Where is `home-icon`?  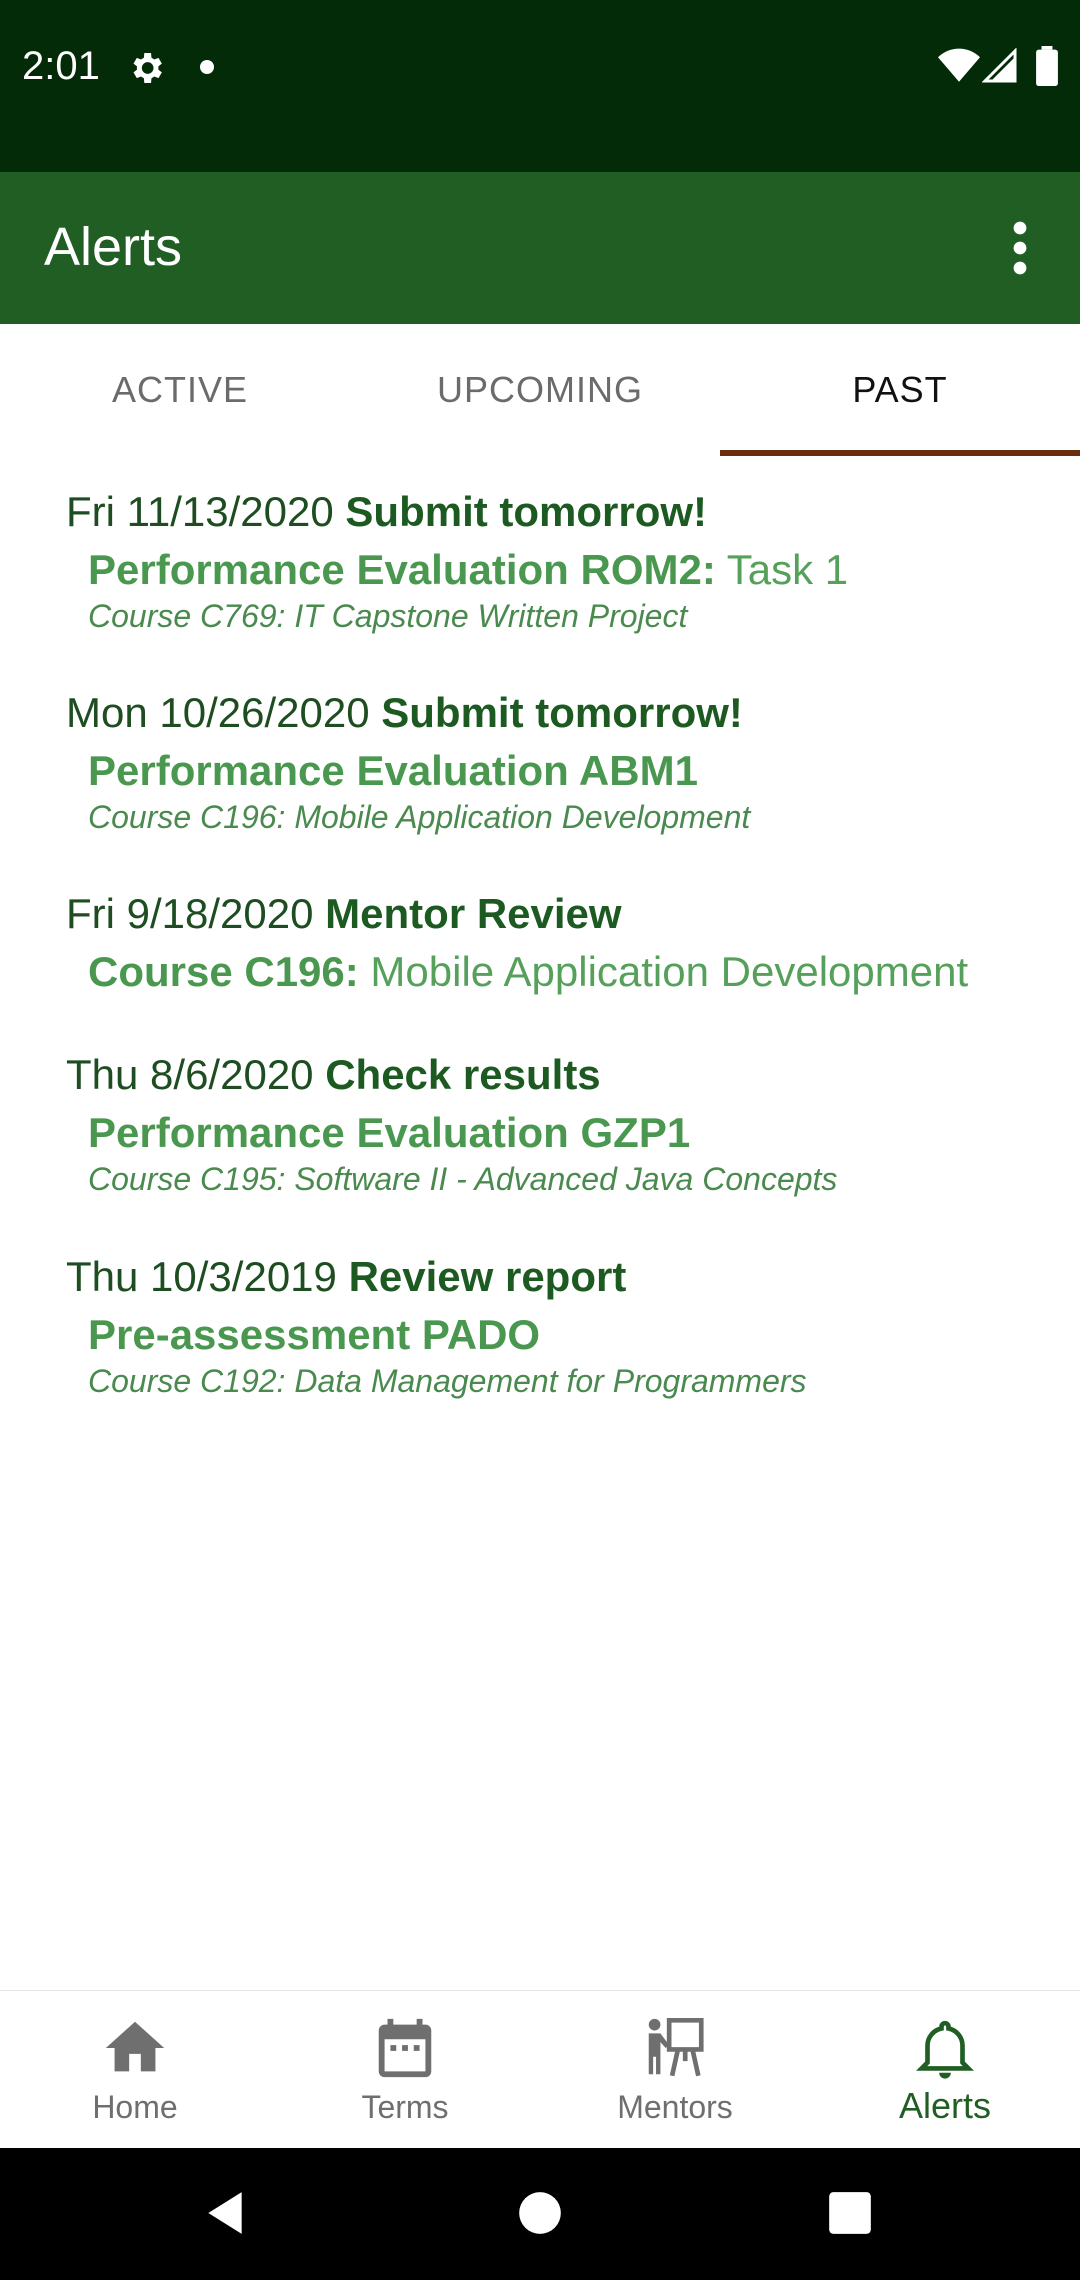 home-icon is located at coordinates (135, 2046).